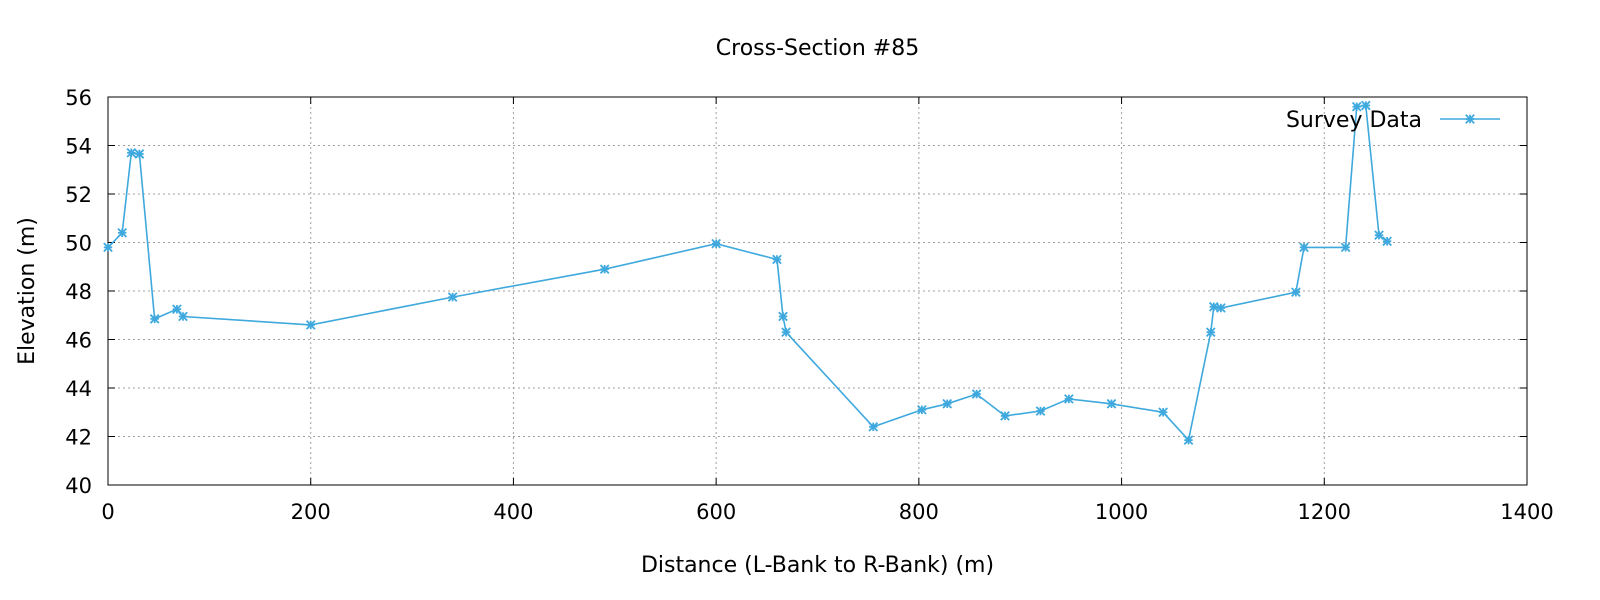 The image size is (1600, 600). I want to click on x-tick-label: 400, so click(513, 512).